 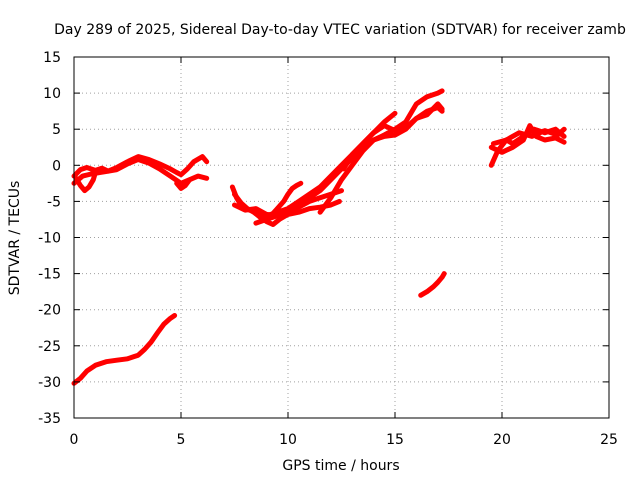 What do you see at coordinates (54, 202) in the screenshot?
I see `y-tick-label: -5` at bounding box center [54, 202].